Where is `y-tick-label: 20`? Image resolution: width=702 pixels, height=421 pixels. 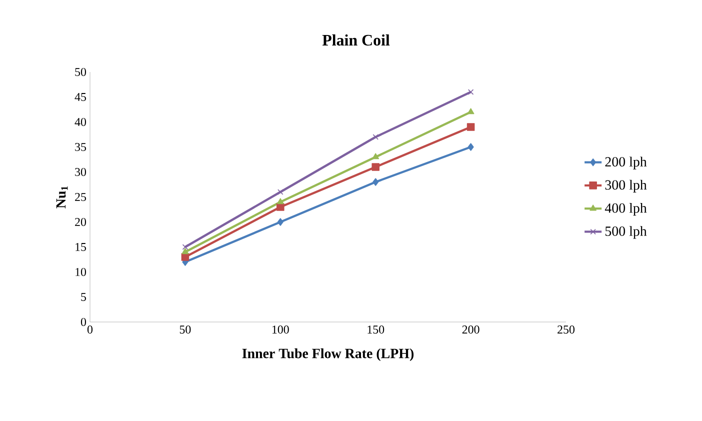
y-tick-label: 20 is located at coordinates (80, 222).